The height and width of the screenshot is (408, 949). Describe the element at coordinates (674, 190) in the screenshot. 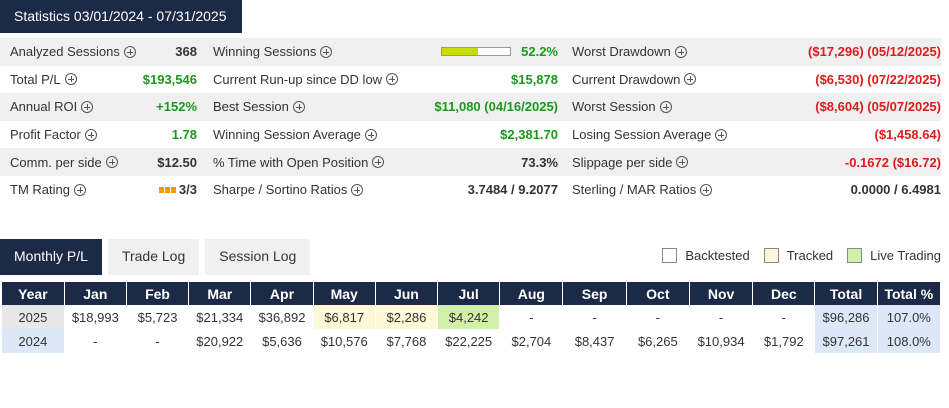

I see `stat-label-sterling-mar-ratios: Sterling / MAR Ratios` at that location.